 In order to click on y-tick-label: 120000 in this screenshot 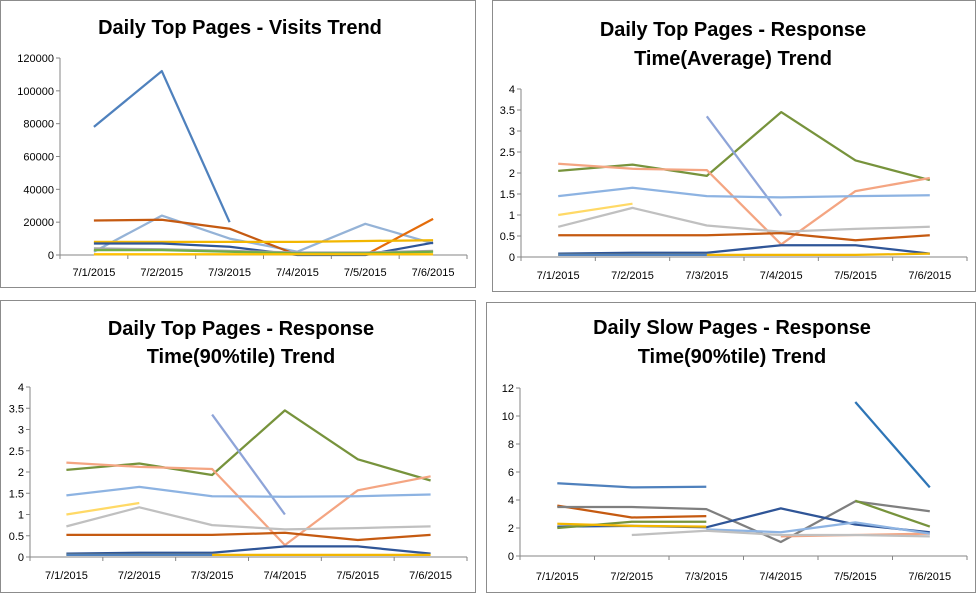, I will do `click(35, 59)`.